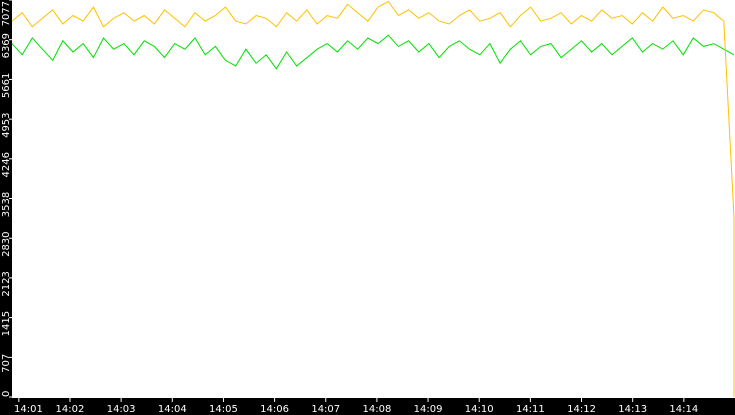 The height and width of the screenshot is (415, 735). Describe the element at coordinates (70, 409) in the screenshot. I see `x-tick-label: 14:02` at that location.